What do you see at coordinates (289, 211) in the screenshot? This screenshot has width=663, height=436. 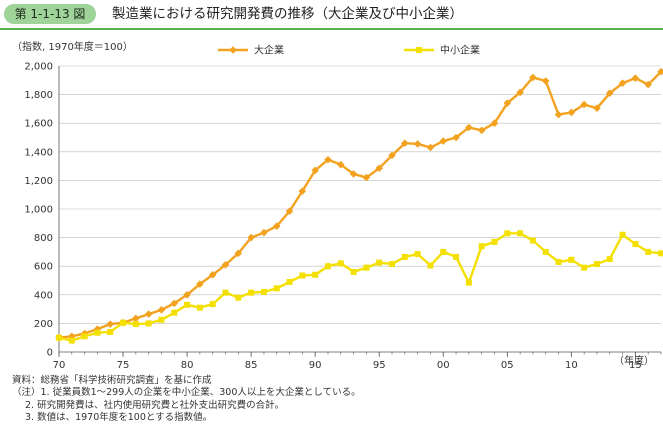 I see `series-1-point-1988` at bounding box center [289, 211].